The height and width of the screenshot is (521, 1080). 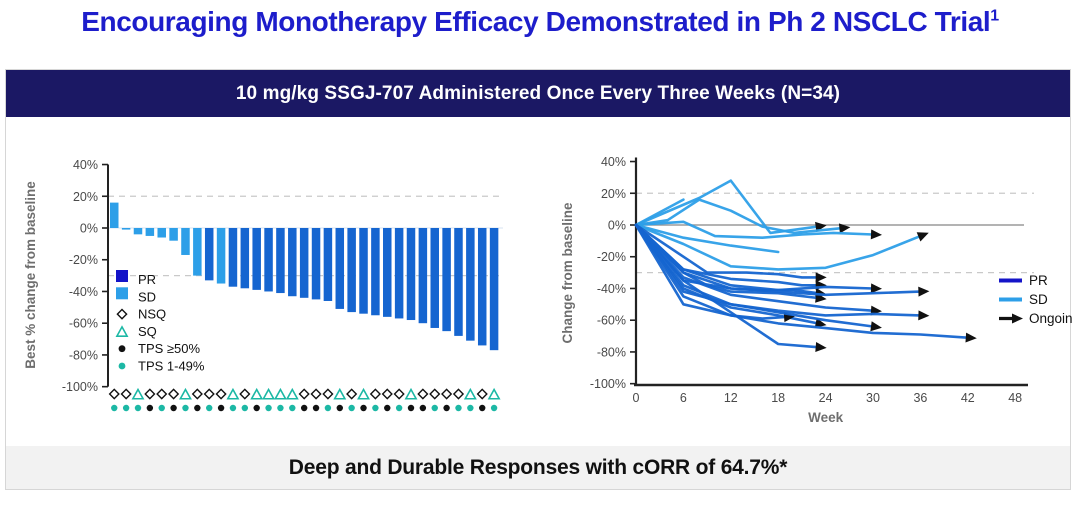 What do you see at coordinates (826, 398) in the screenshot?
I see `x-tick-label: 24` at bounding box center [826, 398].